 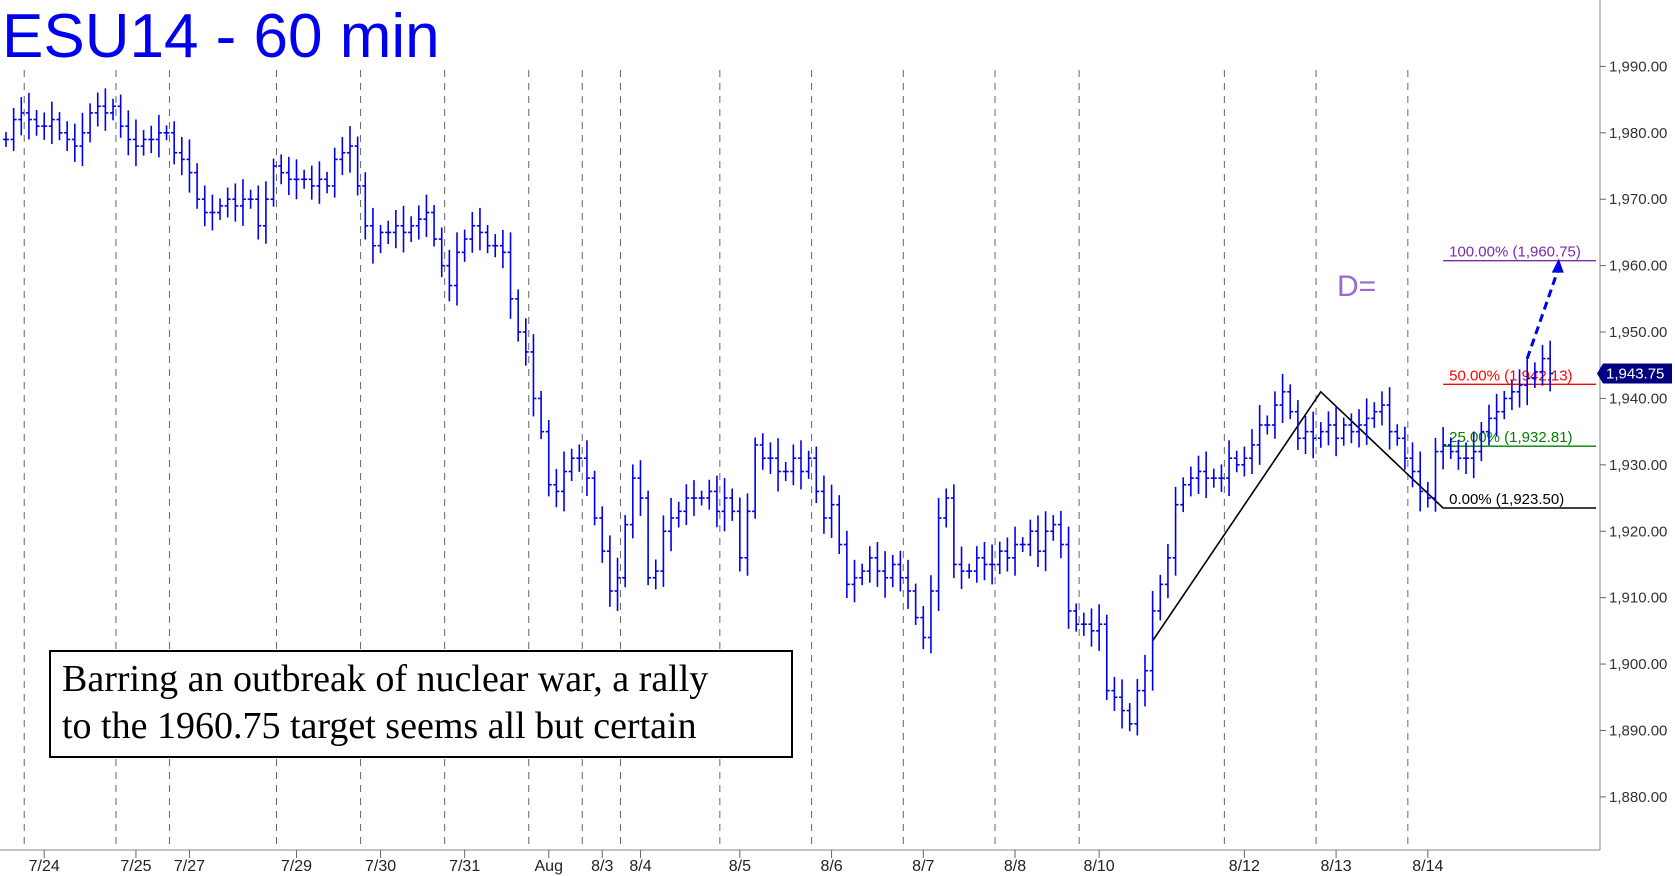 What do you see at coordinates (1638, 664) in the screenshot?
I see `y-tick-label-2: 1,900.00` at bounding box center [1638, 664].